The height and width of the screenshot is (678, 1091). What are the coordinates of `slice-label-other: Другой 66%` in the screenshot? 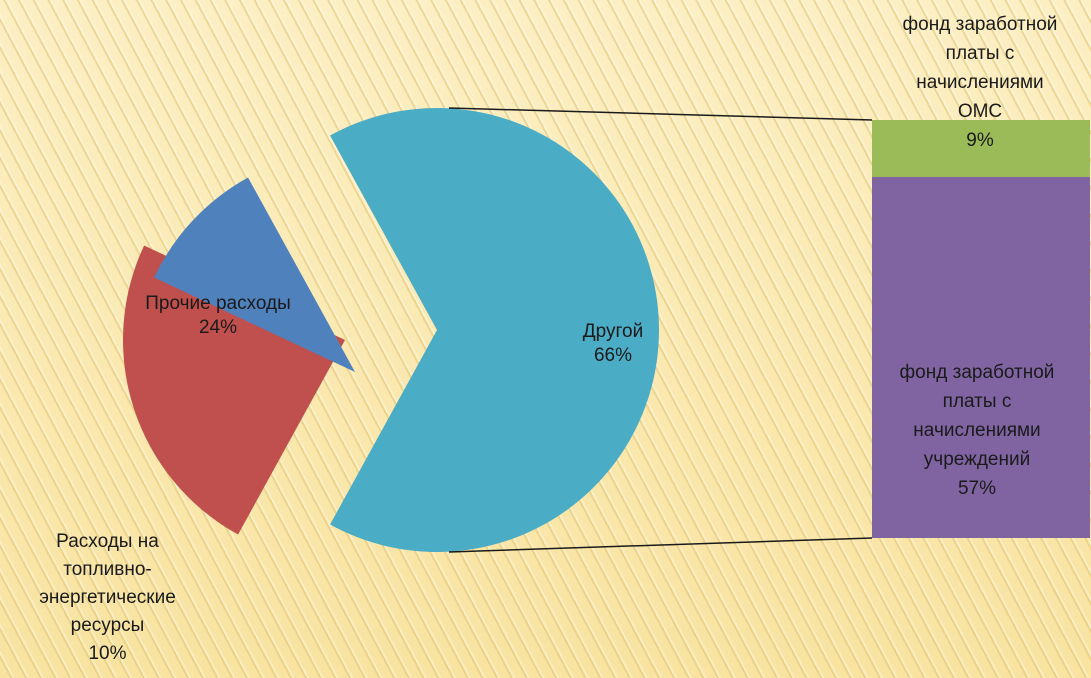 It's located at (613, 344).